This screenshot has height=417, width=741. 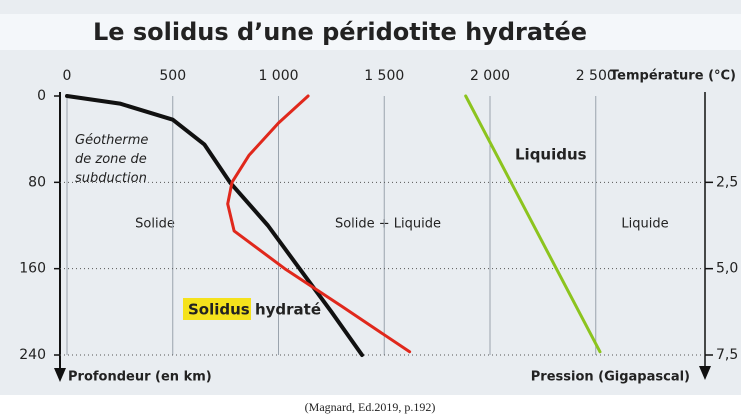 What do you see at coordinates (278, 76) in the screenshot?
I see `x-tick-label: 1 000` at bounding box center [278, 76].